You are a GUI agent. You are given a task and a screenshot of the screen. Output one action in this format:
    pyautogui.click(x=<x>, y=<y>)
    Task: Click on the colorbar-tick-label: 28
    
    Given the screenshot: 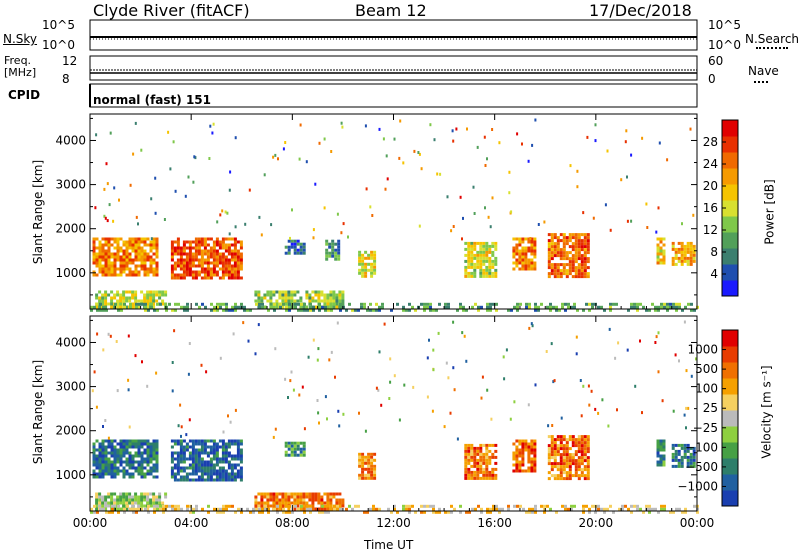 What is the action you would take?
    pyautogui.click(x=710, y=142)
    